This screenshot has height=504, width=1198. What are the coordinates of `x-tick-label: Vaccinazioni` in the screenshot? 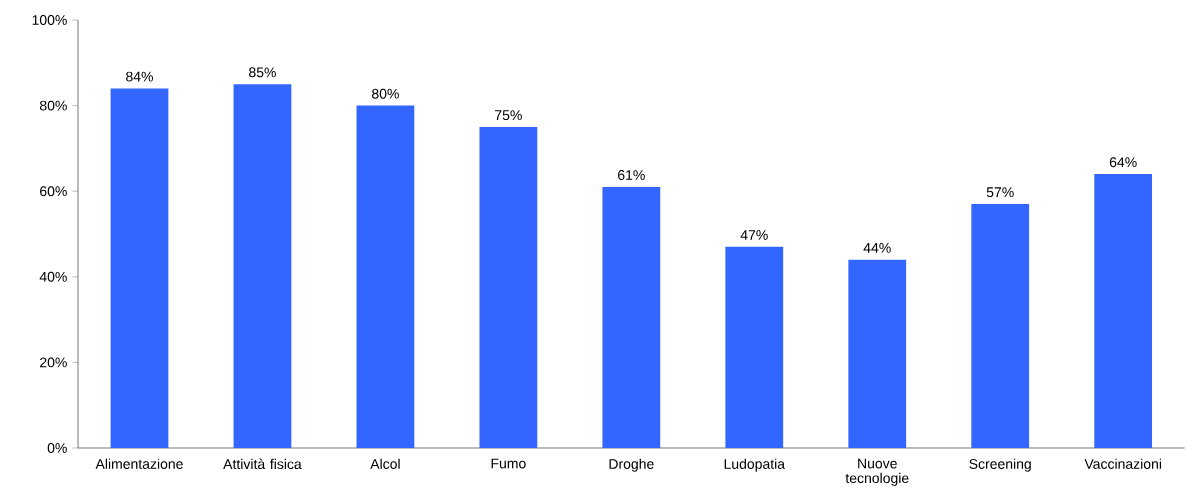 It's located at (1123, 463).